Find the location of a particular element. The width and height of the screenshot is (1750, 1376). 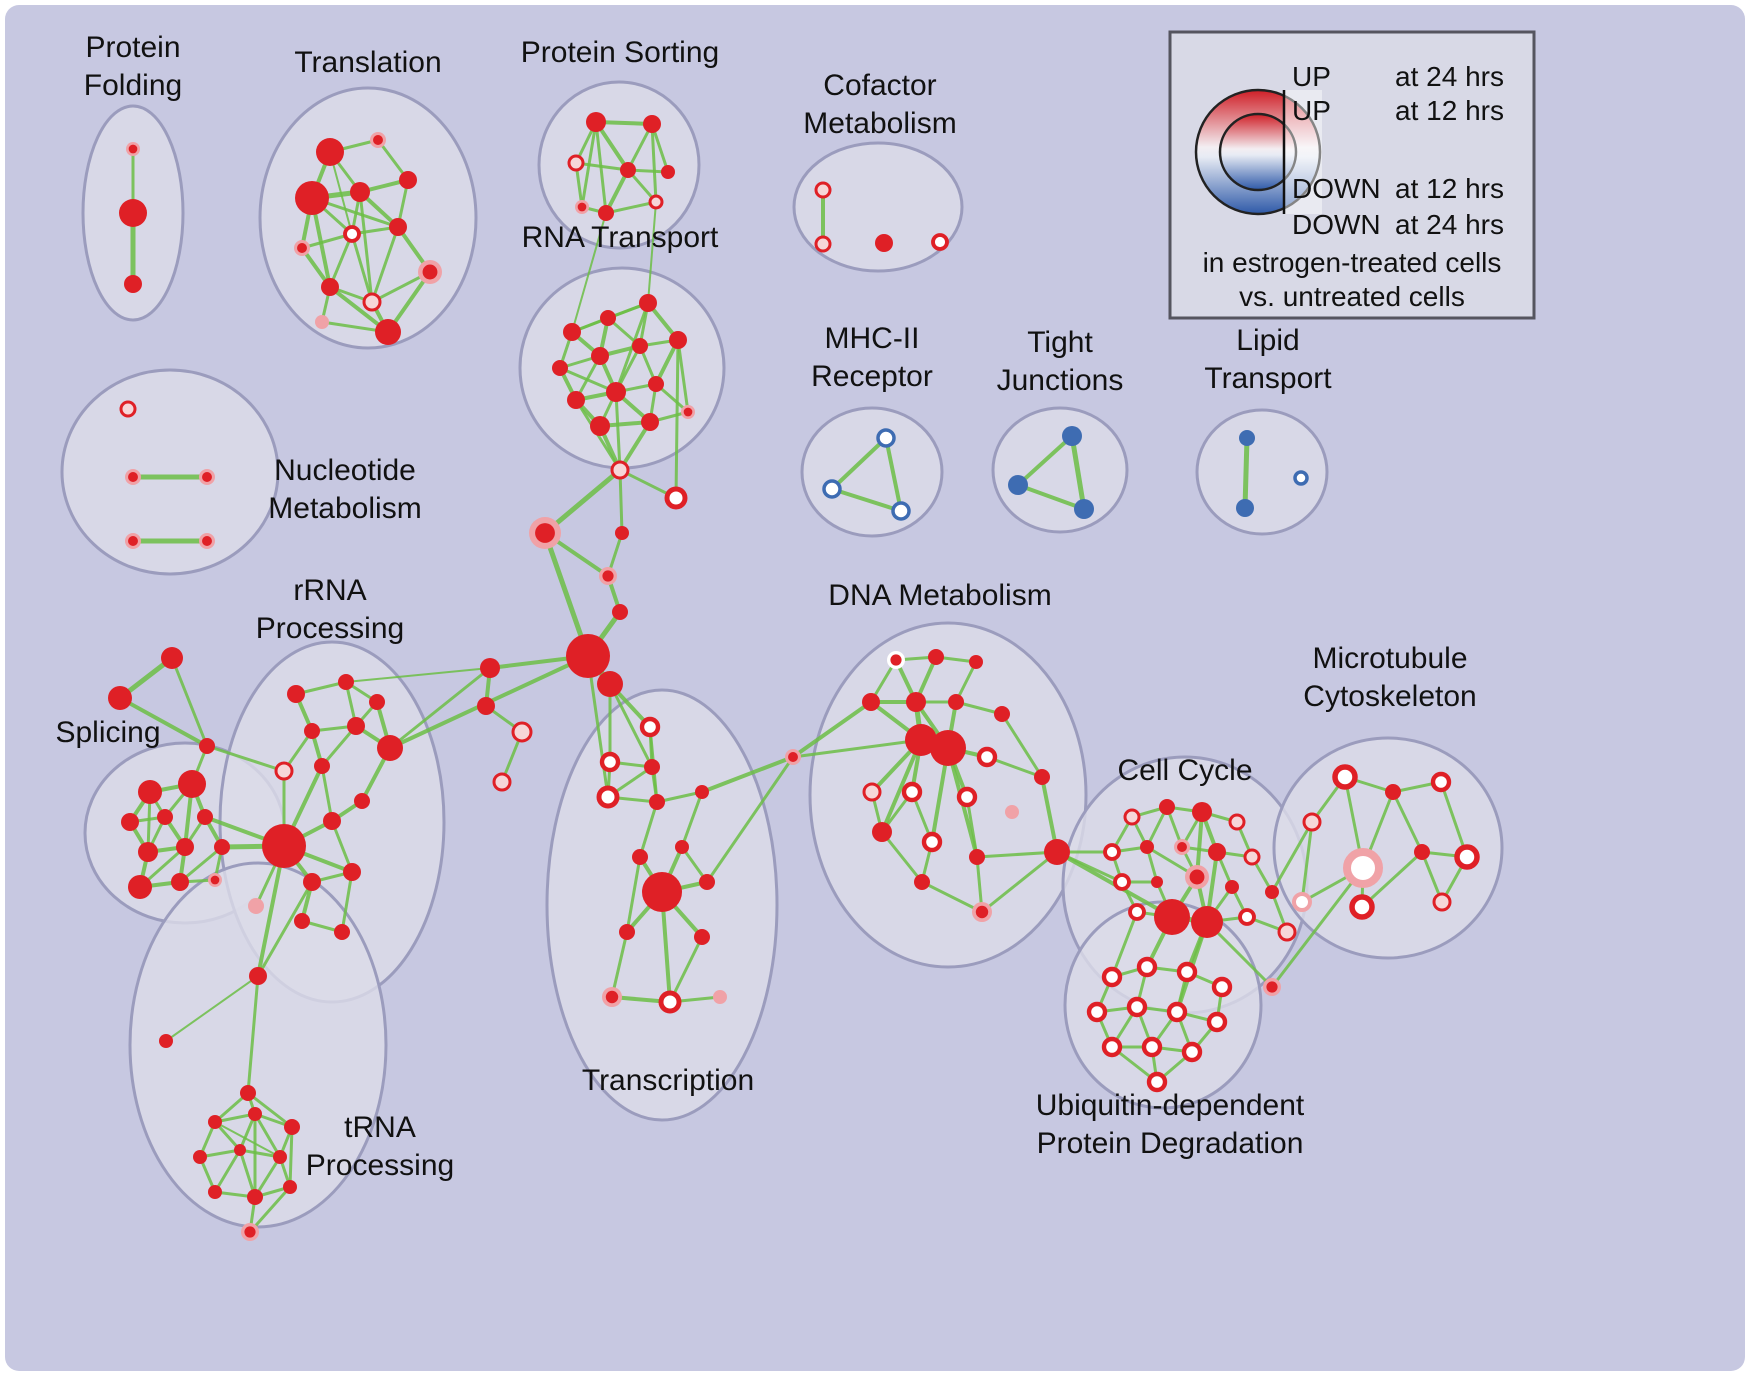

cluster-label-text: Cofactor is located at coordinates (879, 85).